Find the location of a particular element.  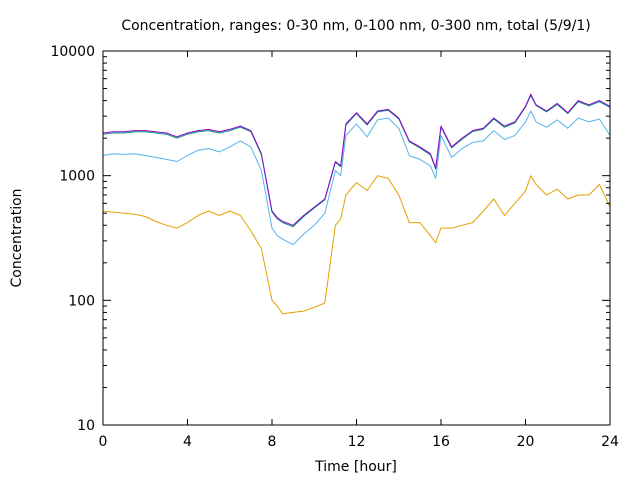

y-tick-label: 10000 is located at coordinates (72, 52).